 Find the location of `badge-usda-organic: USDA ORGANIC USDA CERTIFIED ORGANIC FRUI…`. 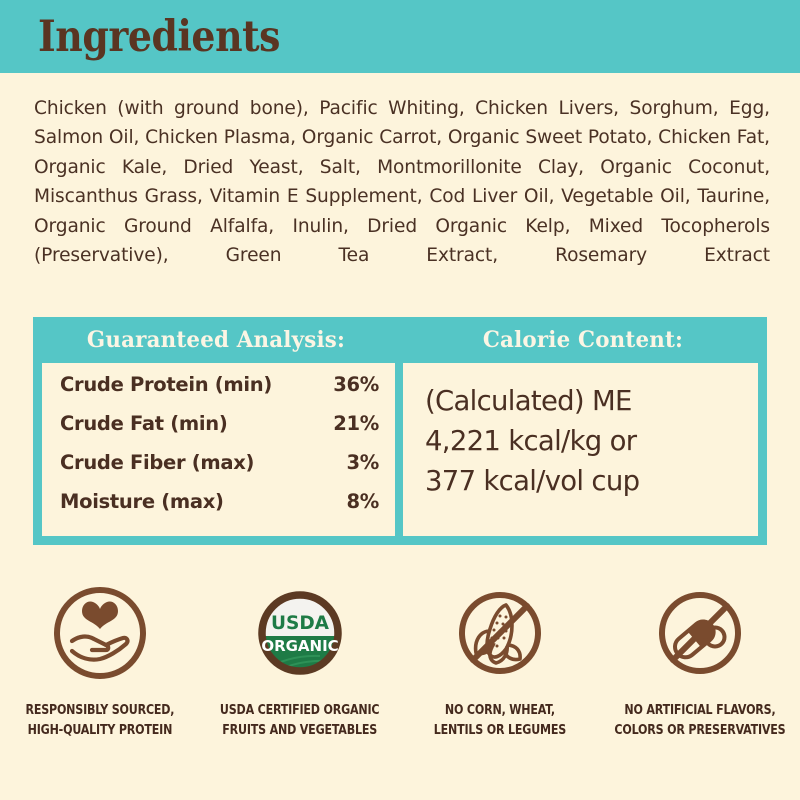

badge-usda-organic: USDA ORGANIC USDA CERTIFIED ORGANIC FRUI… is located at coordinates (300, 662).